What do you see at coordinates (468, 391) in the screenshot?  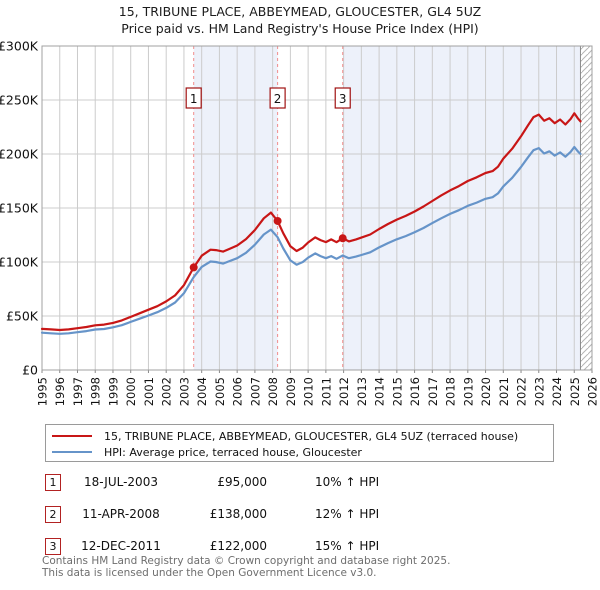 I see `x-axis-year-label: 2019` at bounding box center [468, 391].